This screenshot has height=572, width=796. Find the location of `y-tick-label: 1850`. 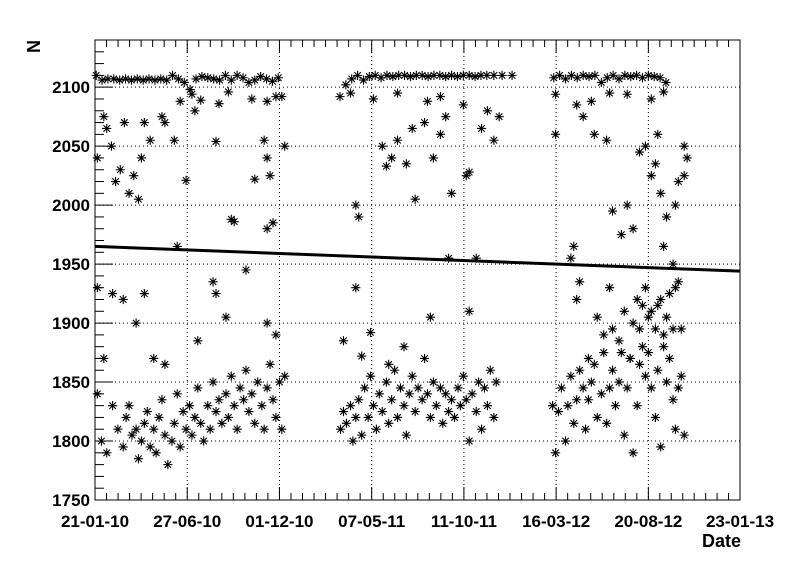

y-tick-label: 1850 is located at coordinates (71, 382).